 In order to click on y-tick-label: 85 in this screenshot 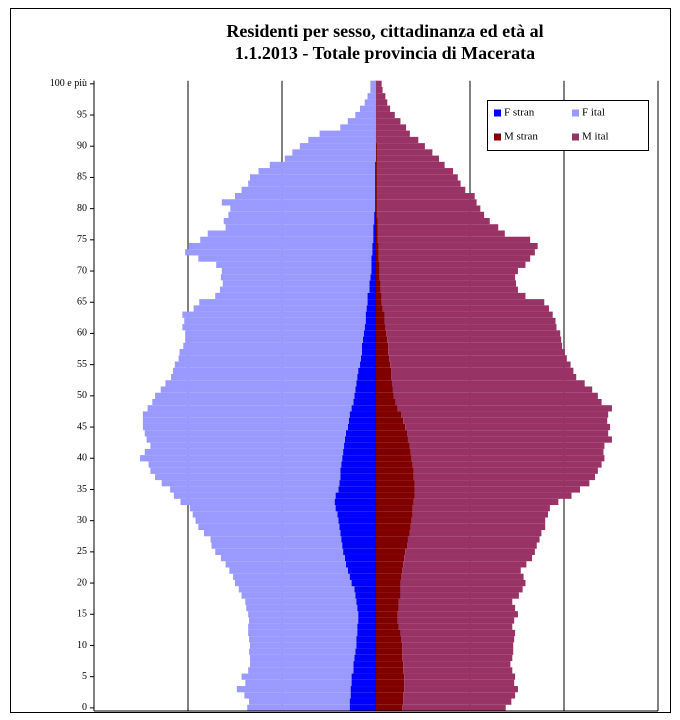, I will do `click(82, 177)`.